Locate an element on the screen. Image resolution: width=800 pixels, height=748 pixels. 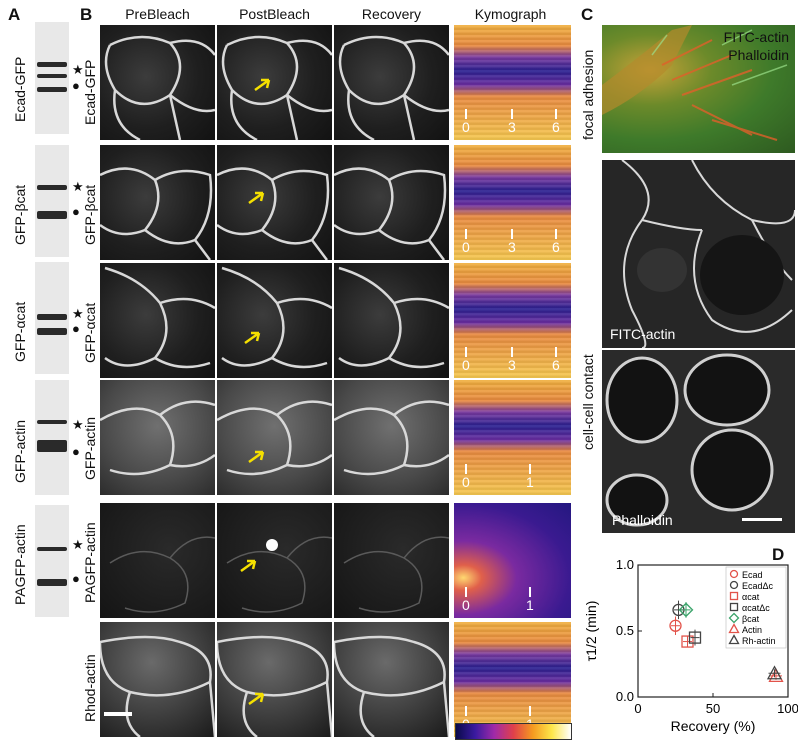
legend-fitc-actin: FITC-actin is located at coordinates (756, 37).